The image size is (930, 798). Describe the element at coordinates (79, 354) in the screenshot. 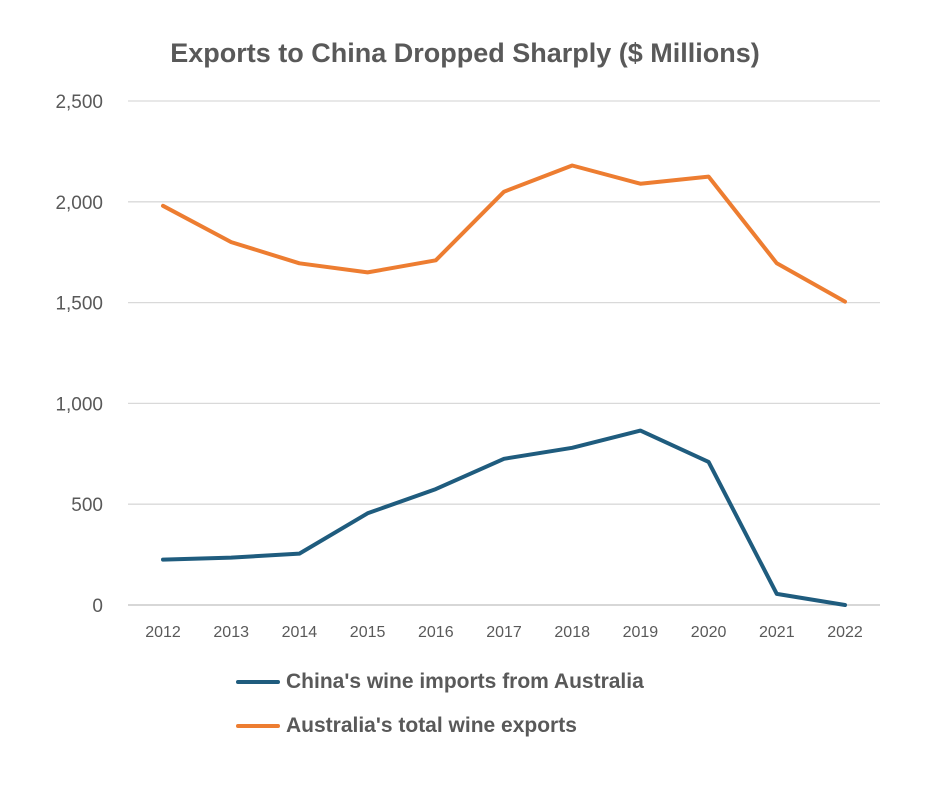

I see `y-axis-ticks: 0 500 1,000 1,500 2,000 2,500` at that location.